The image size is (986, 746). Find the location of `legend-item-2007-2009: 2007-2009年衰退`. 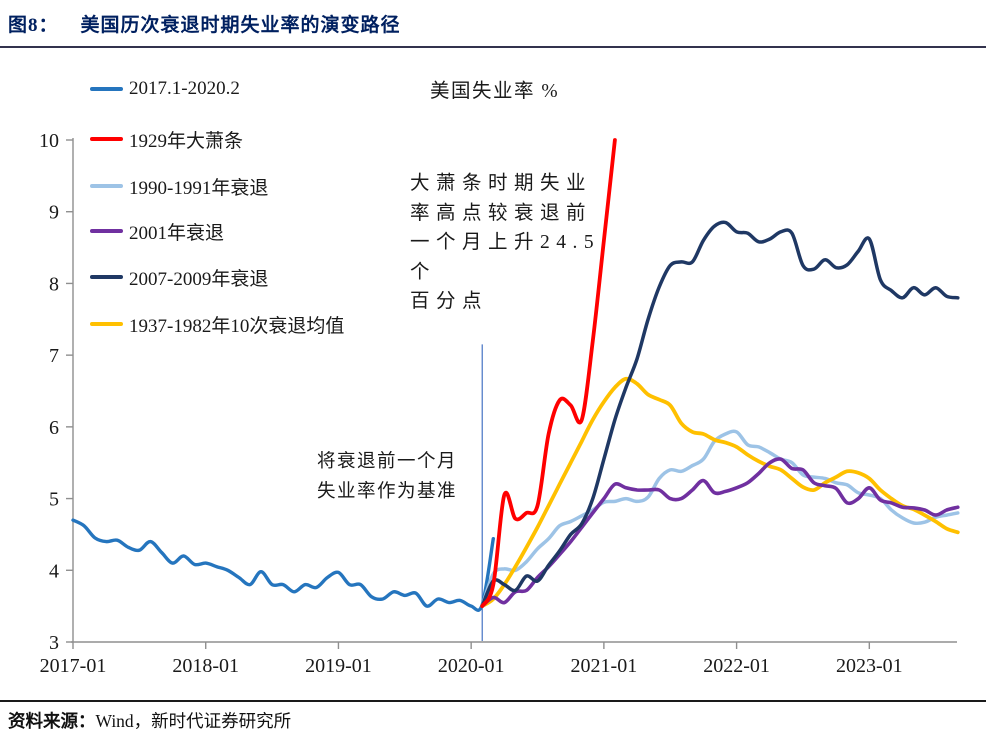

legend-item-2007-2009: 2007-2009年衰退 is located at coordinates (179, 278).